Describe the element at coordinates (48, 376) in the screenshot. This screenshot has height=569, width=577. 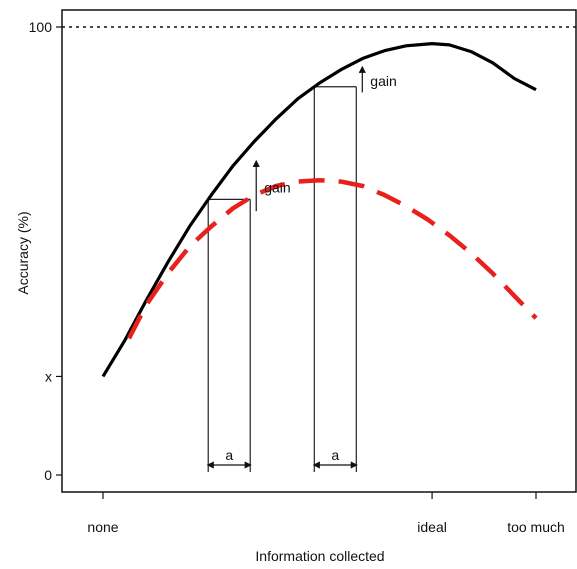
I see `y-tick-label: x` at that location.